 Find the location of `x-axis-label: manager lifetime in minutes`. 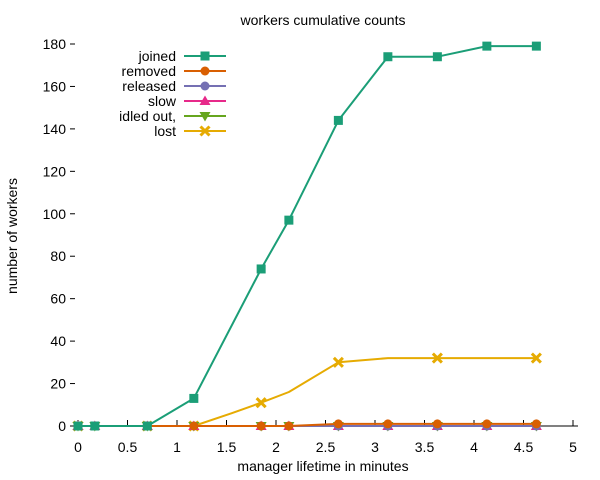

x-axis-label: manager lifetime in minutes is located at coordinates (322, 466).